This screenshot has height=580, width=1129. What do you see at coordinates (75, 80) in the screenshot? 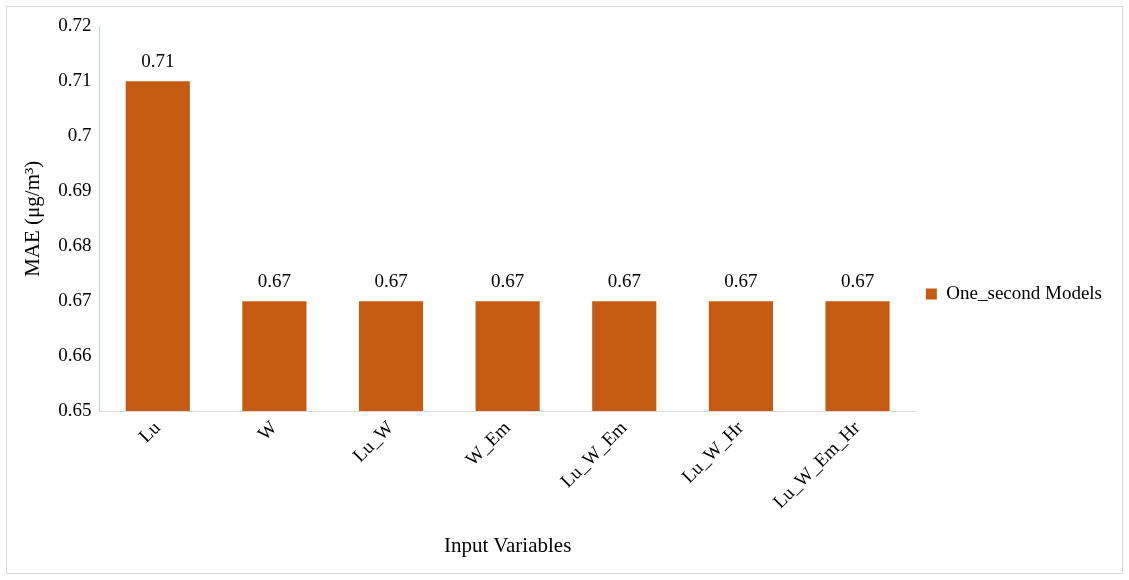
I see `y-tick-label: 0.71` at bounding box center [75, 80].